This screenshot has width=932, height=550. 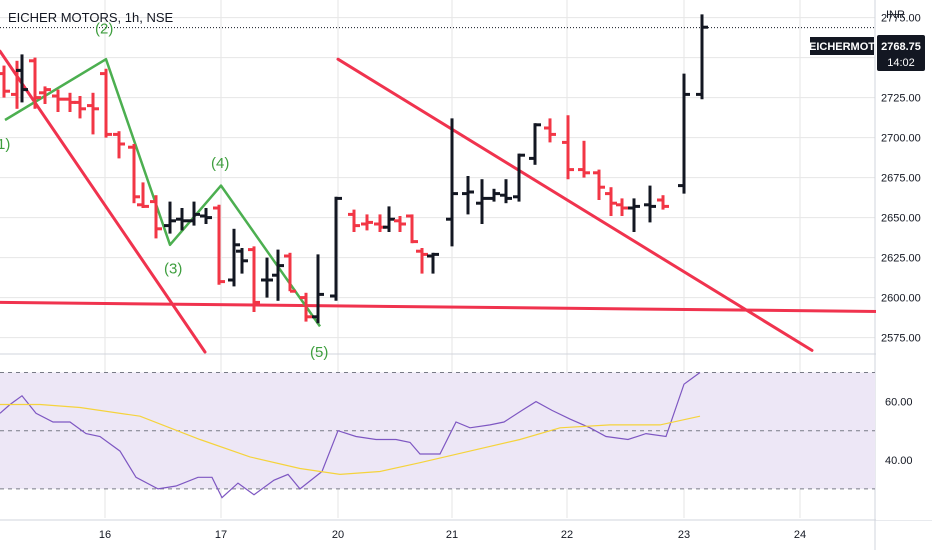 What do you see at coordinates (319, 352) in the screenshot?
I see `wave-label: (5)` at bounding box center [319, 352].